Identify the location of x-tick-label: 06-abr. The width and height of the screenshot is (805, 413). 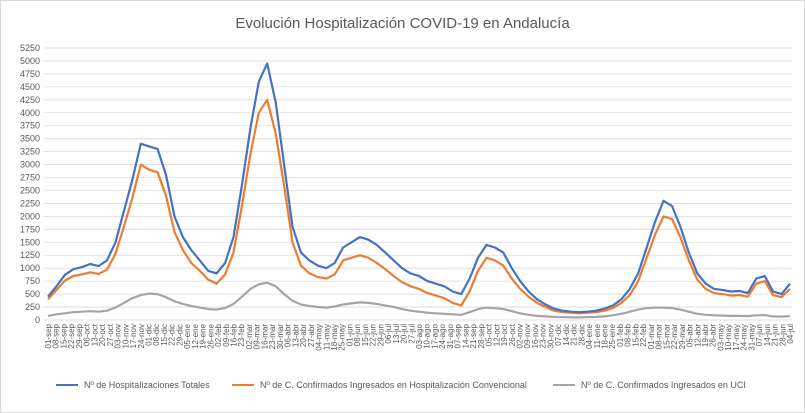
(288, 335).